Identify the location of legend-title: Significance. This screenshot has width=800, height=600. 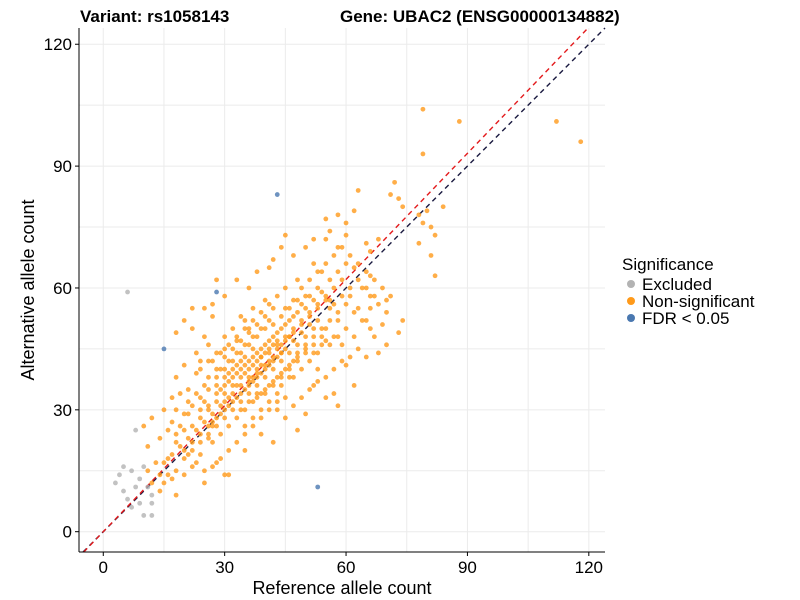
(668, 264).